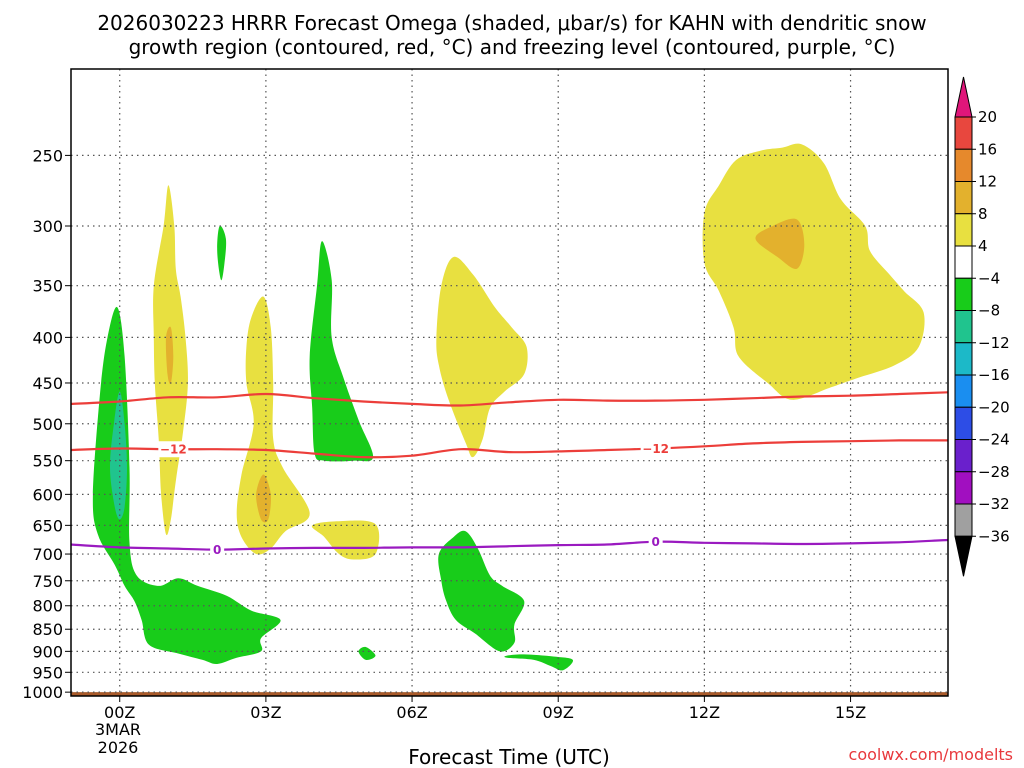 The image size is (1024, 768). What do you see at coordinates (118, 729) in the screenshot?
I see `date-label-month: 3MAR` at bounding box center [118, 729].